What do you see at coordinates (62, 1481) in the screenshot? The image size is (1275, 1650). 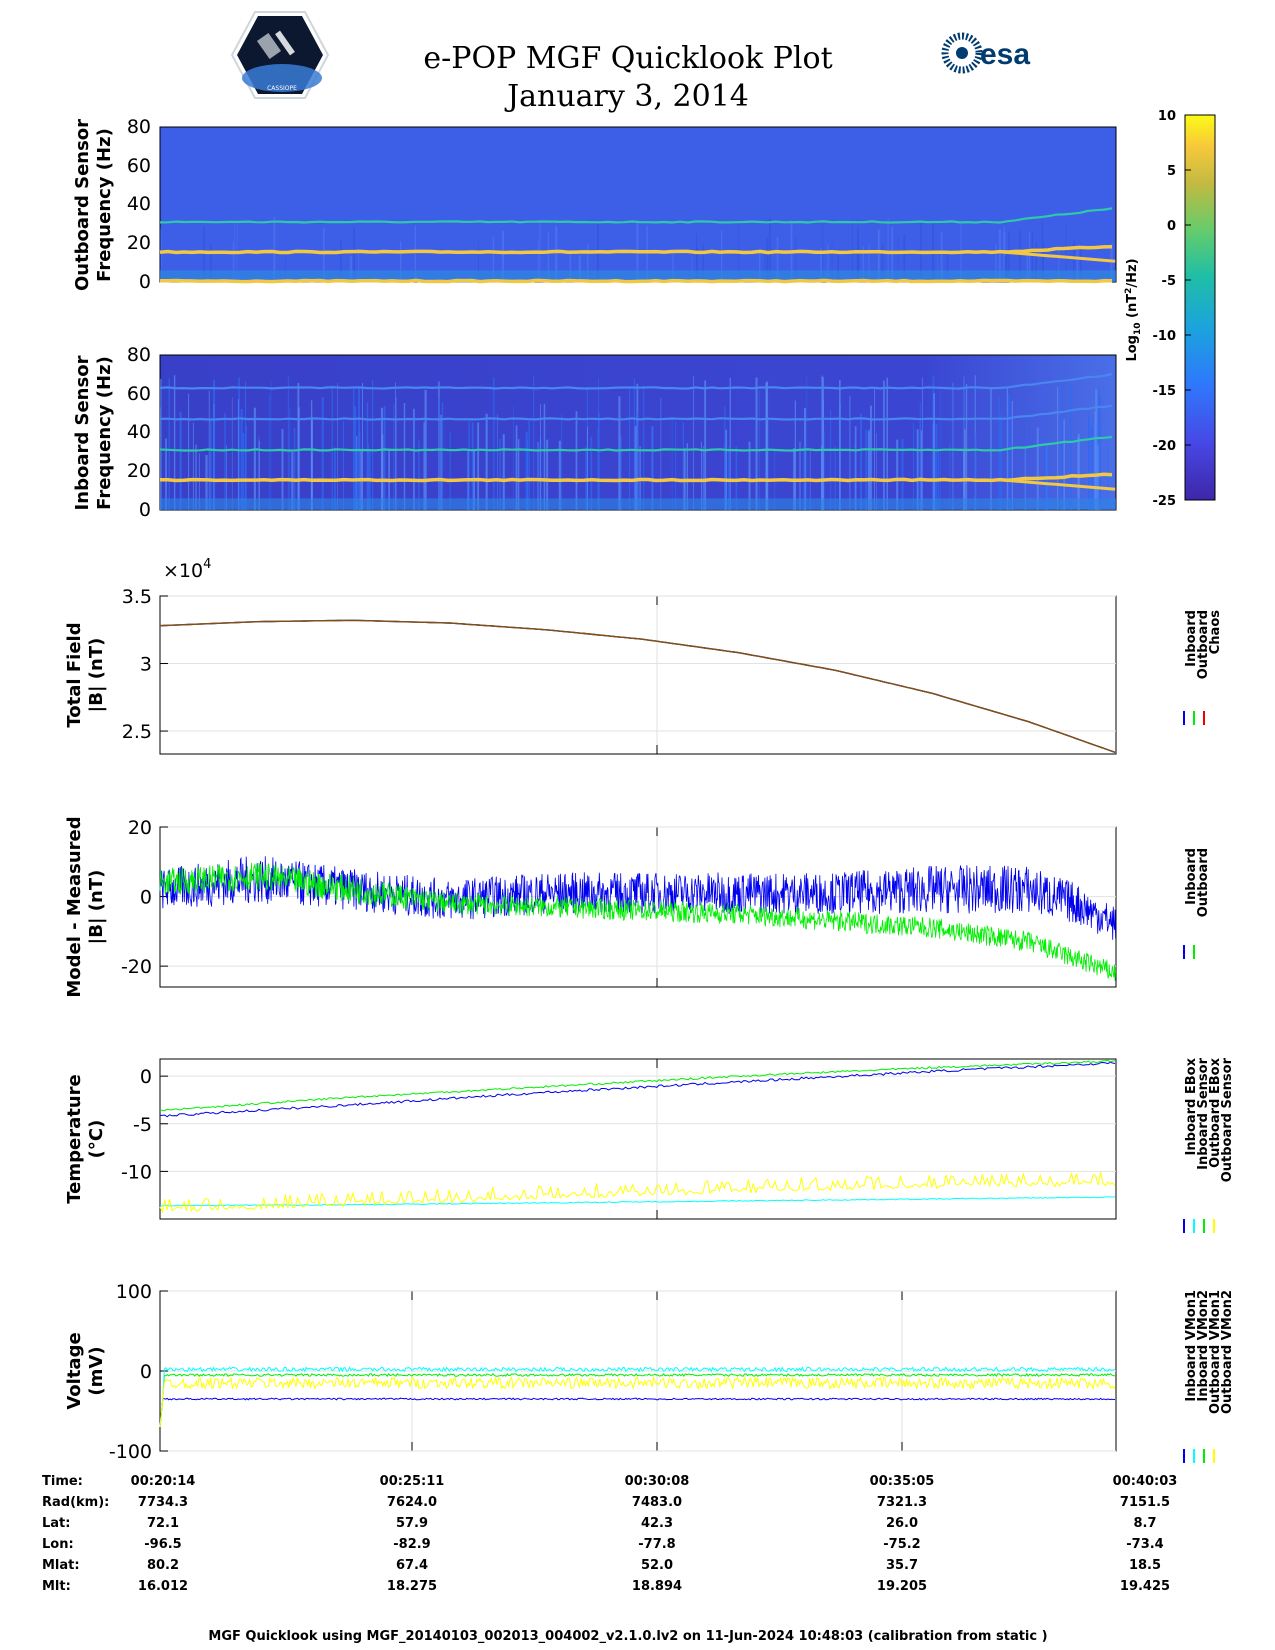 I see `ephemeris-row-label: Time:` at bounding box center [62, 1481].